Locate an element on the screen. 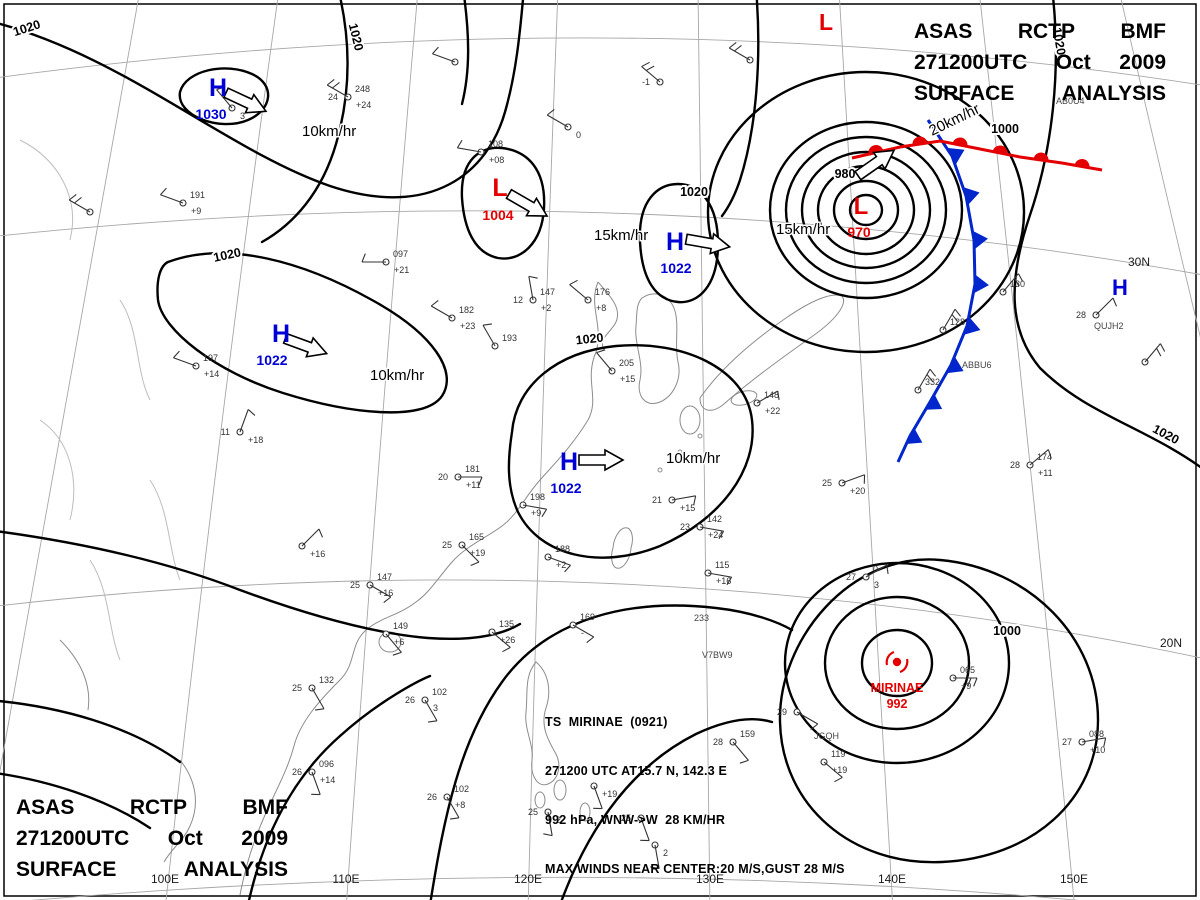  station-pressure: 332 is located at coordinates (932, 382).